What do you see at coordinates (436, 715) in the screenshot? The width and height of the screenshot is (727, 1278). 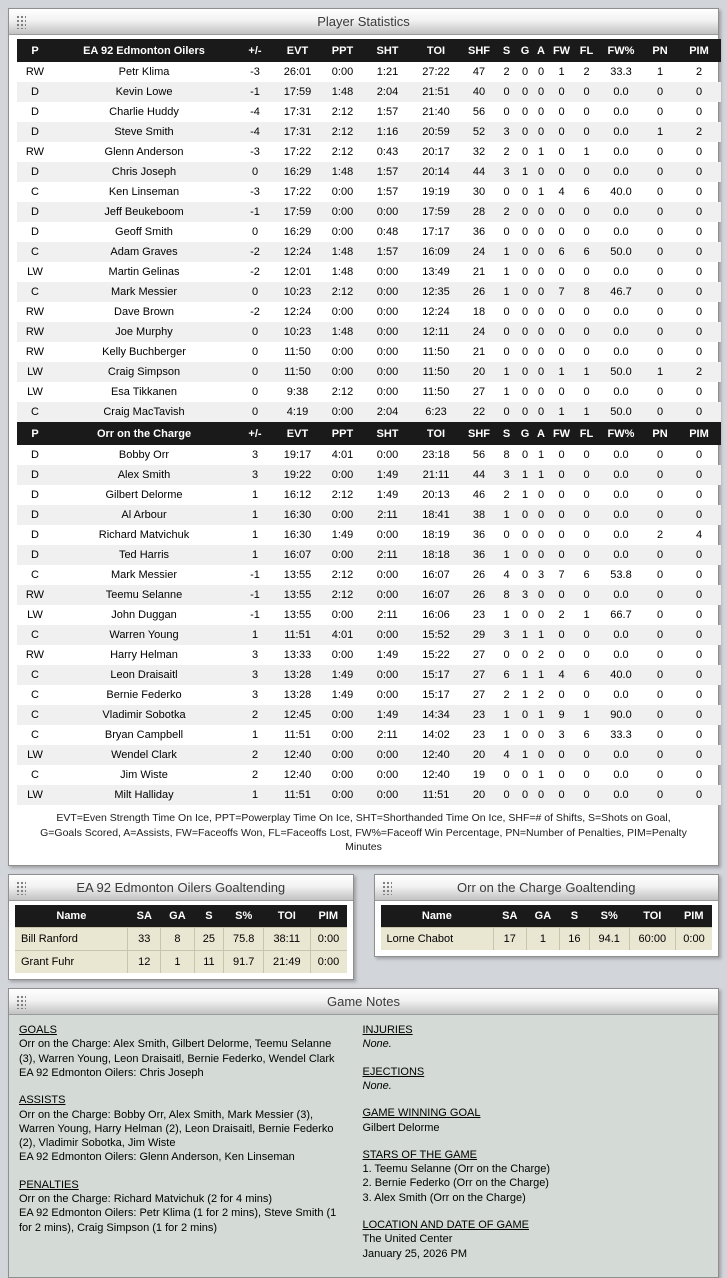 I see `stat-cell: 14:34` at bounding box center [436, 715].